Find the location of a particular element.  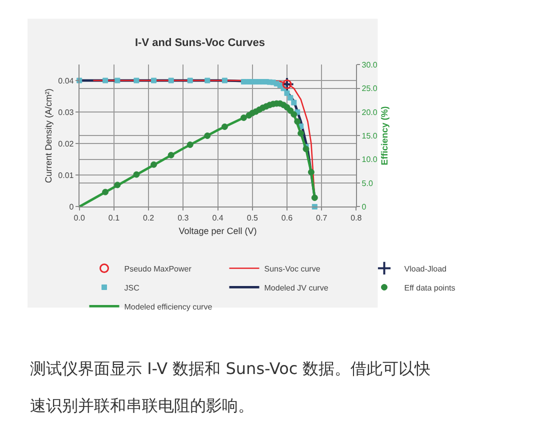

legend-label: Suns-Voc curve is located at coordinates (292, 269).